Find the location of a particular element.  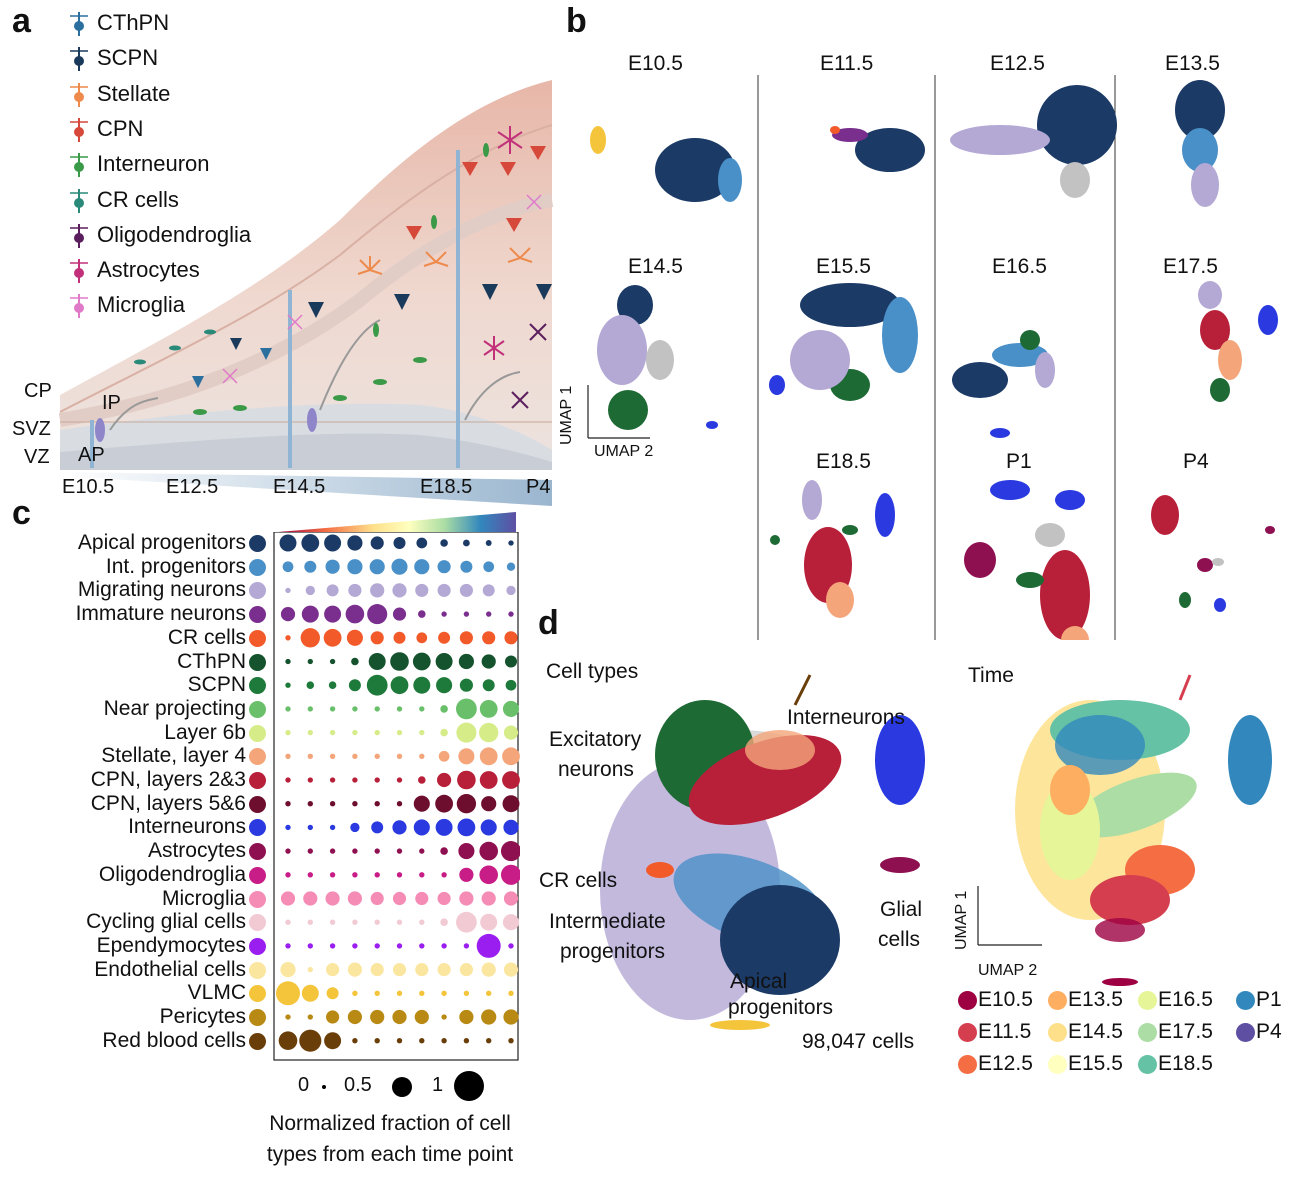

legend-a-label: Microglia is located at coordinates (141, 305).